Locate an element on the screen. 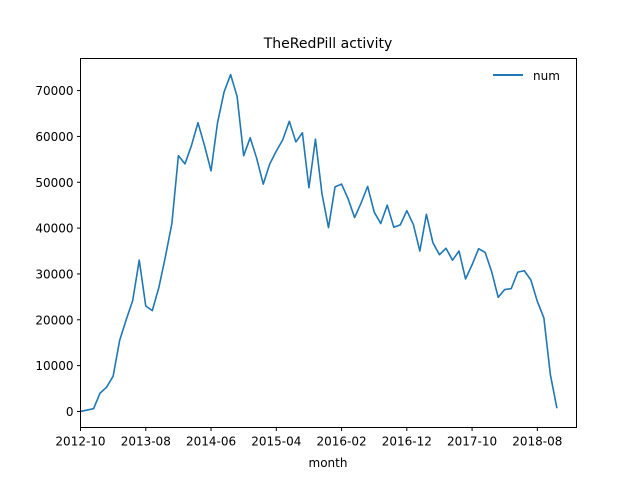  chart-title: TheRedPill activity is located at coordinates (328, 44).